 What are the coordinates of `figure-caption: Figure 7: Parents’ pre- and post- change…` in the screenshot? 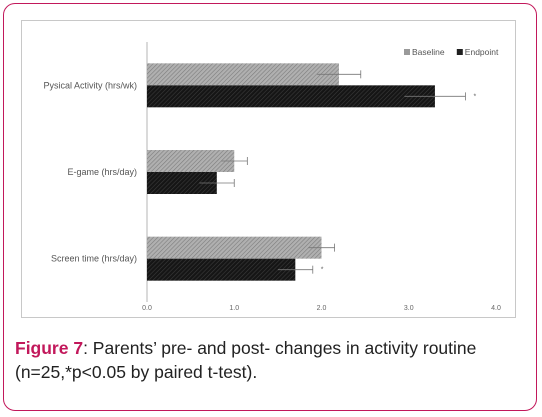 It's located at (272, 360).